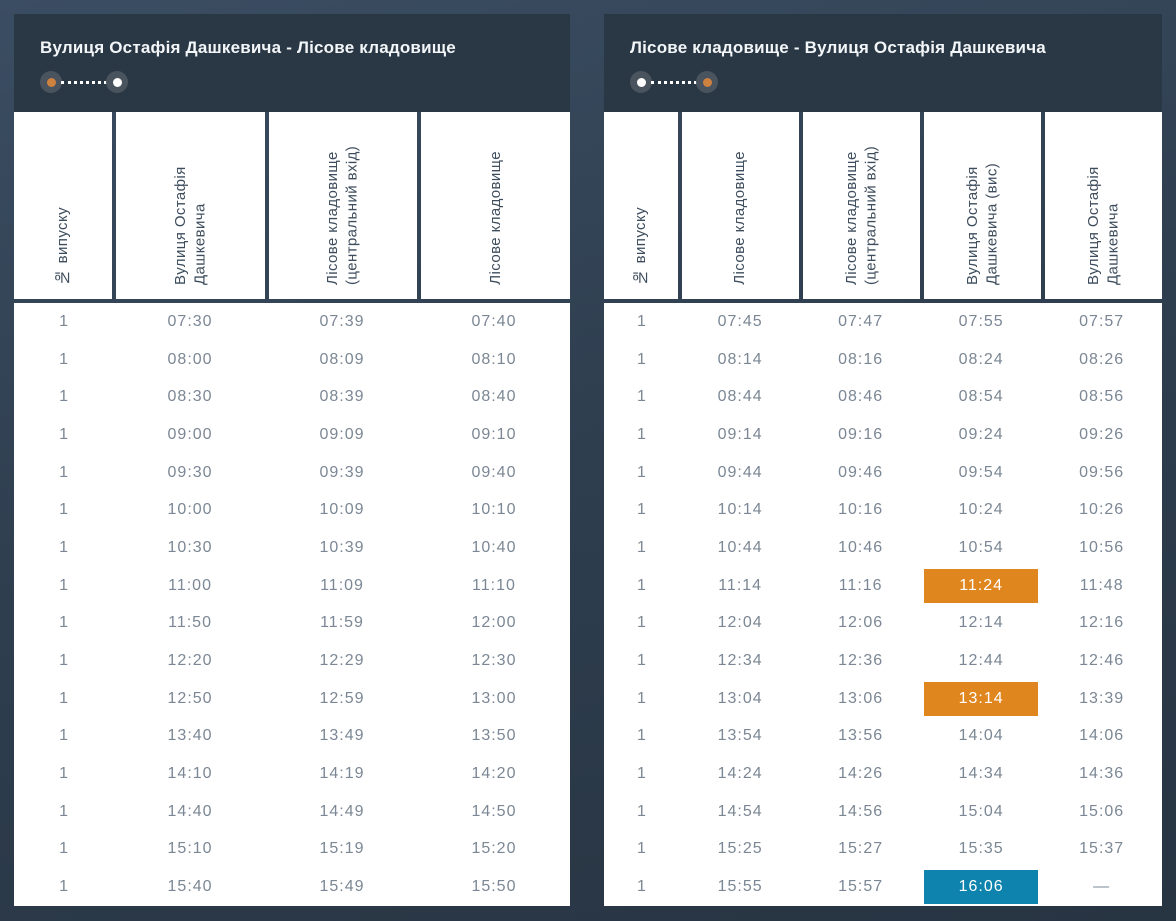 The width and height of the screenshot is (1176, 921). Describe the element at coordinates (292, 624) in the screenshot. I see `timetable-row: 1 11:50 11:59 12:00` at that location.